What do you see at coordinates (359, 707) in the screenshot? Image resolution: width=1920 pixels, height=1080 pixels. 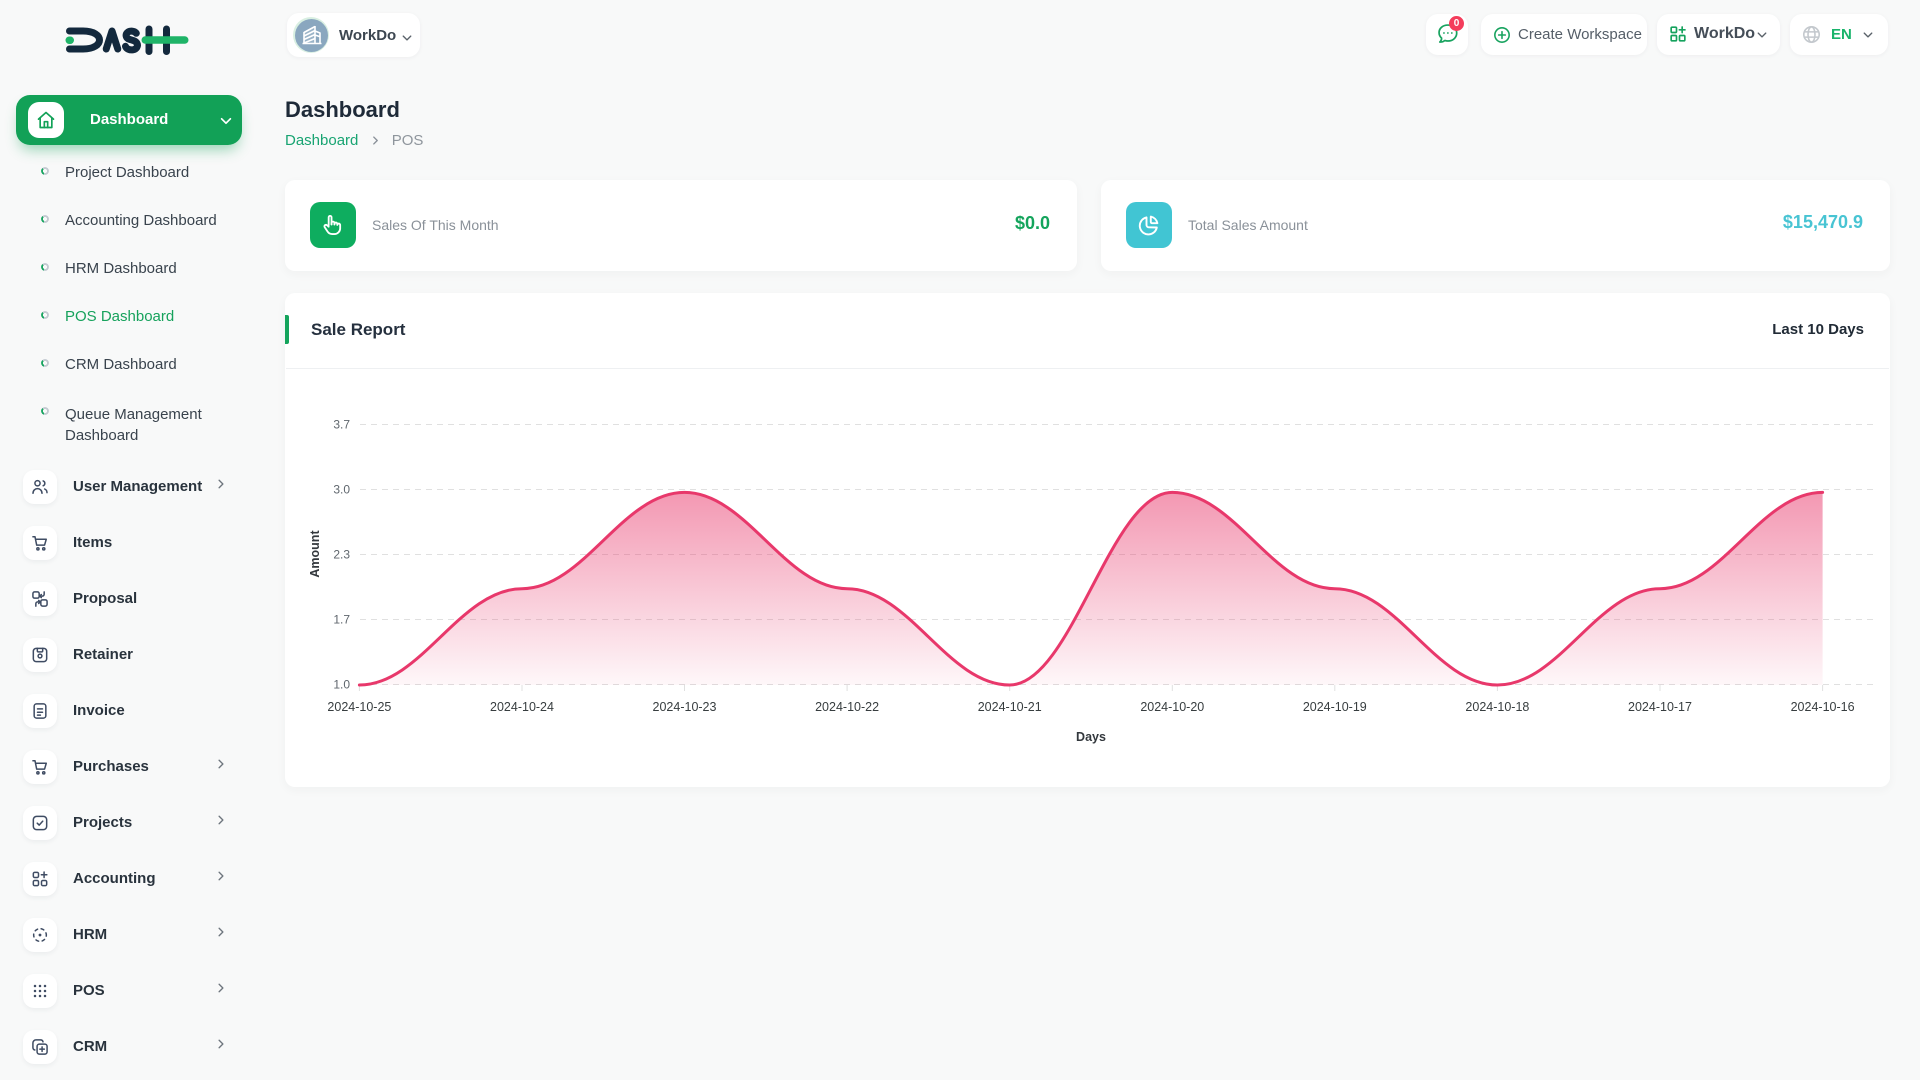 I see `svg-text: 2024-10-25` at bounding box center [359, 707].